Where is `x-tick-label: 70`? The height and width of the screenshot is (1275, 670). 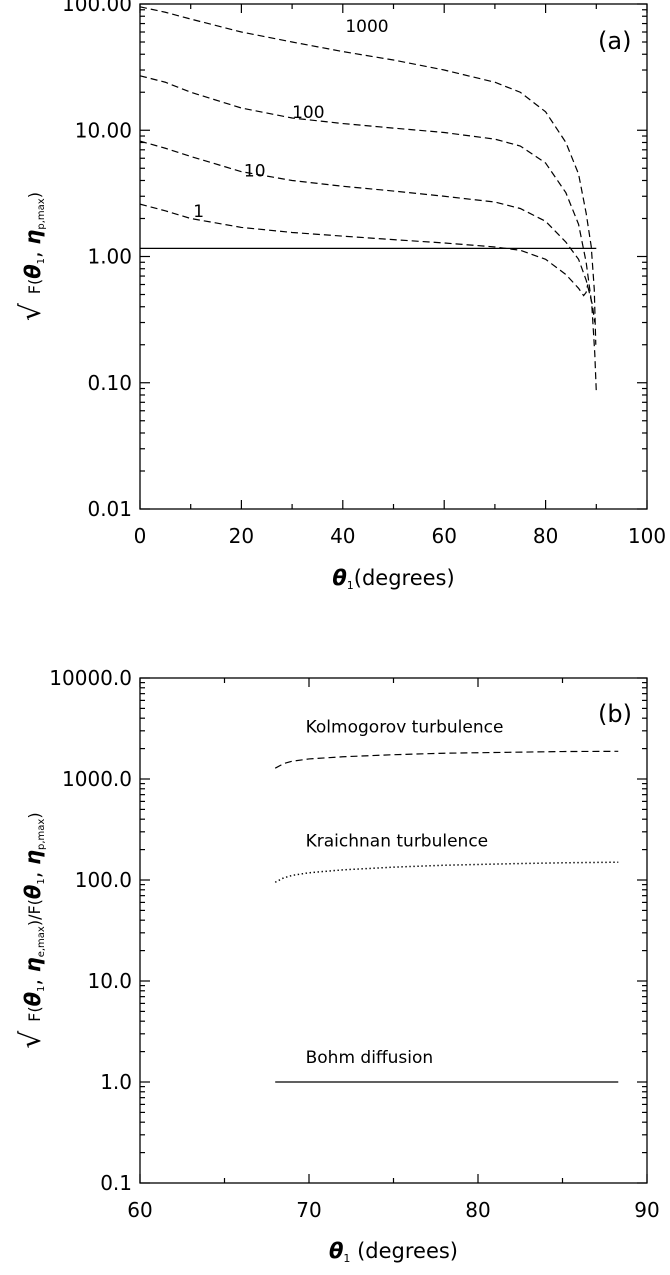 x-tick-label: 70 is located at coordinates (308, 1210).